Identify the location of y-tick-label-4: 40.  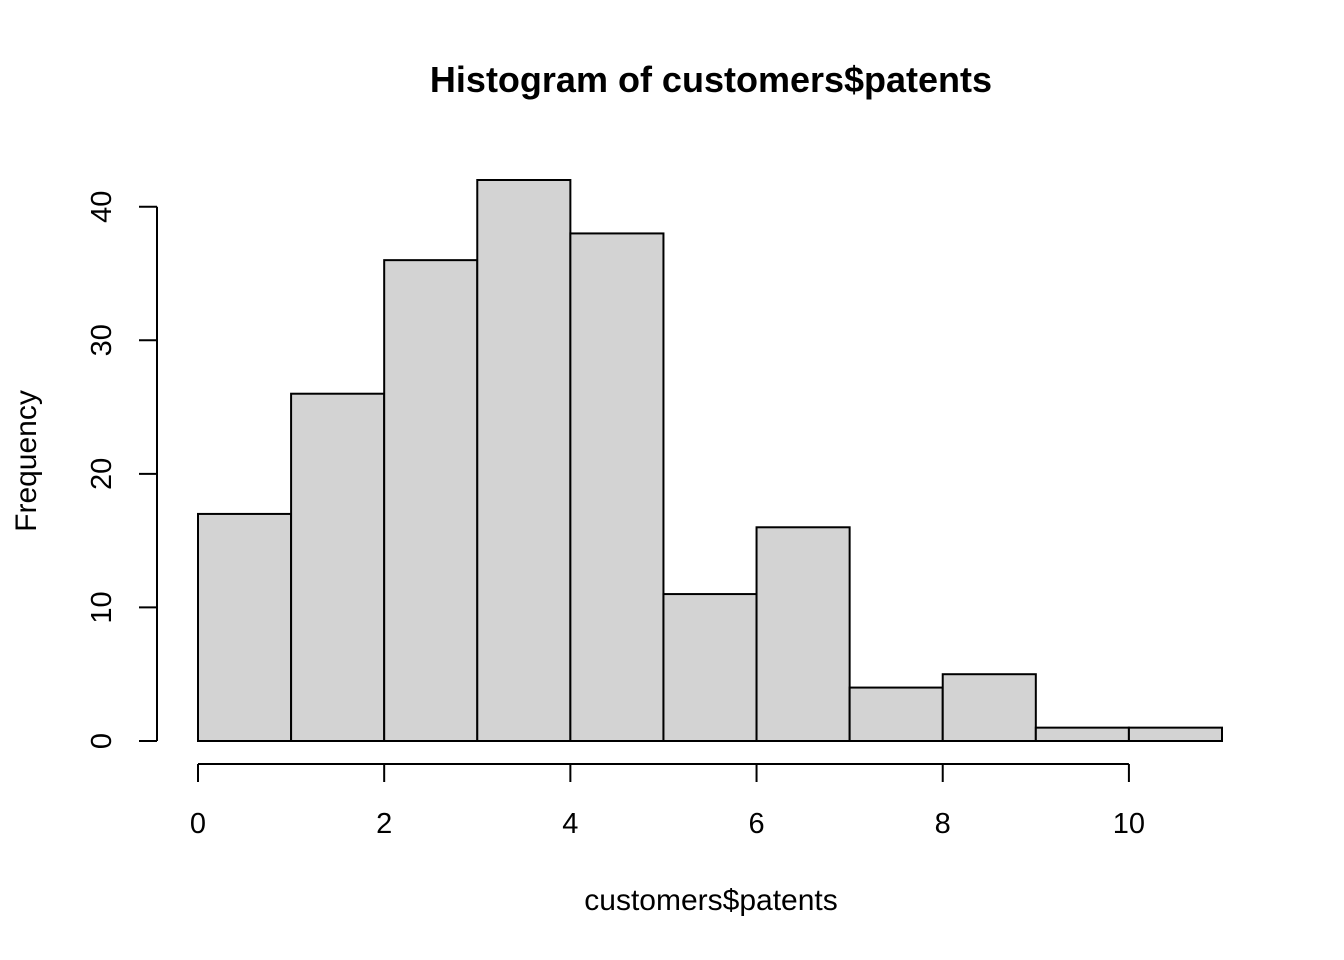
(102, 207).